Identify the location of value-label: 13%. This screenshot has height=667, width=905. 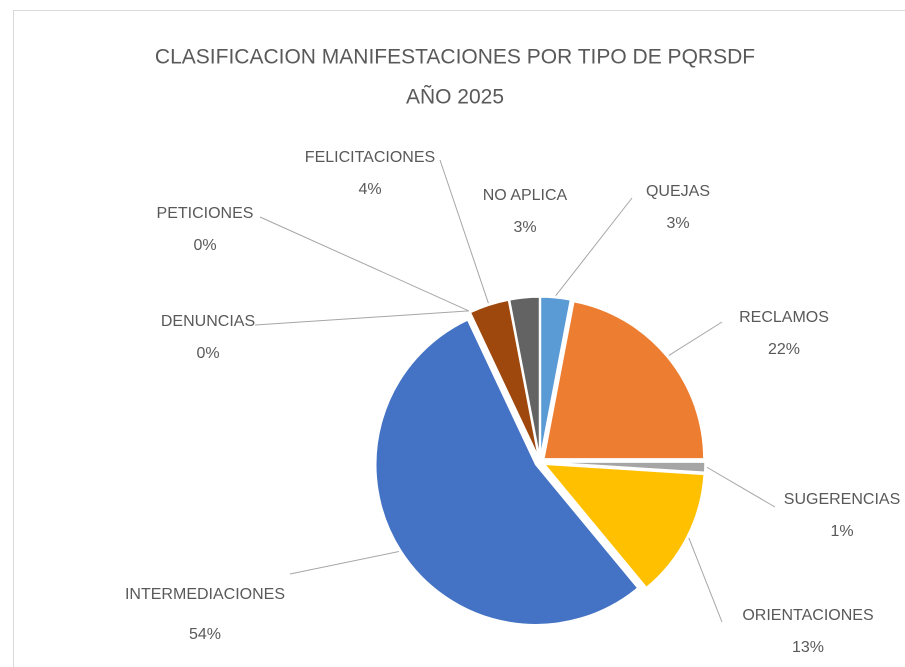
(808, 647).